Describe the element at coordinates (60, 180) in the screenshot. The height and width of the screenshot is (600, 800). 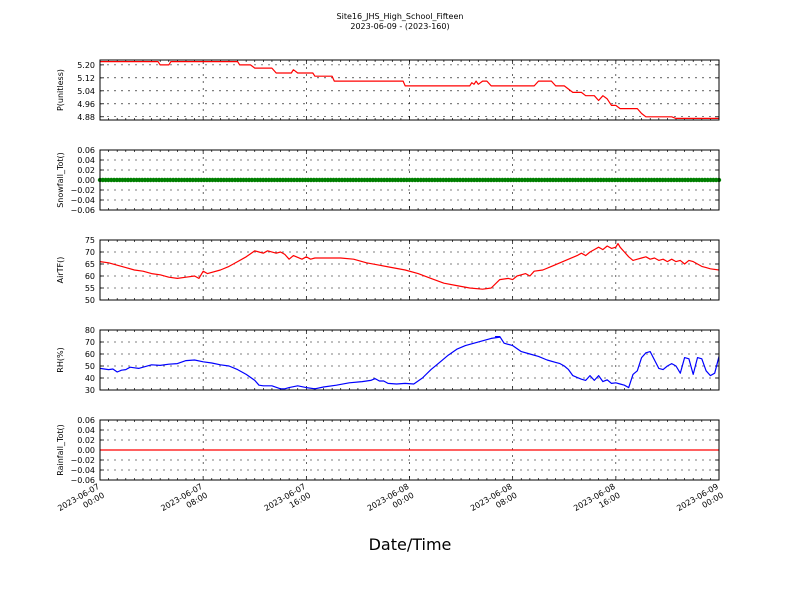
I see `y-axis-label: Snowfall_Tot()` at that location.